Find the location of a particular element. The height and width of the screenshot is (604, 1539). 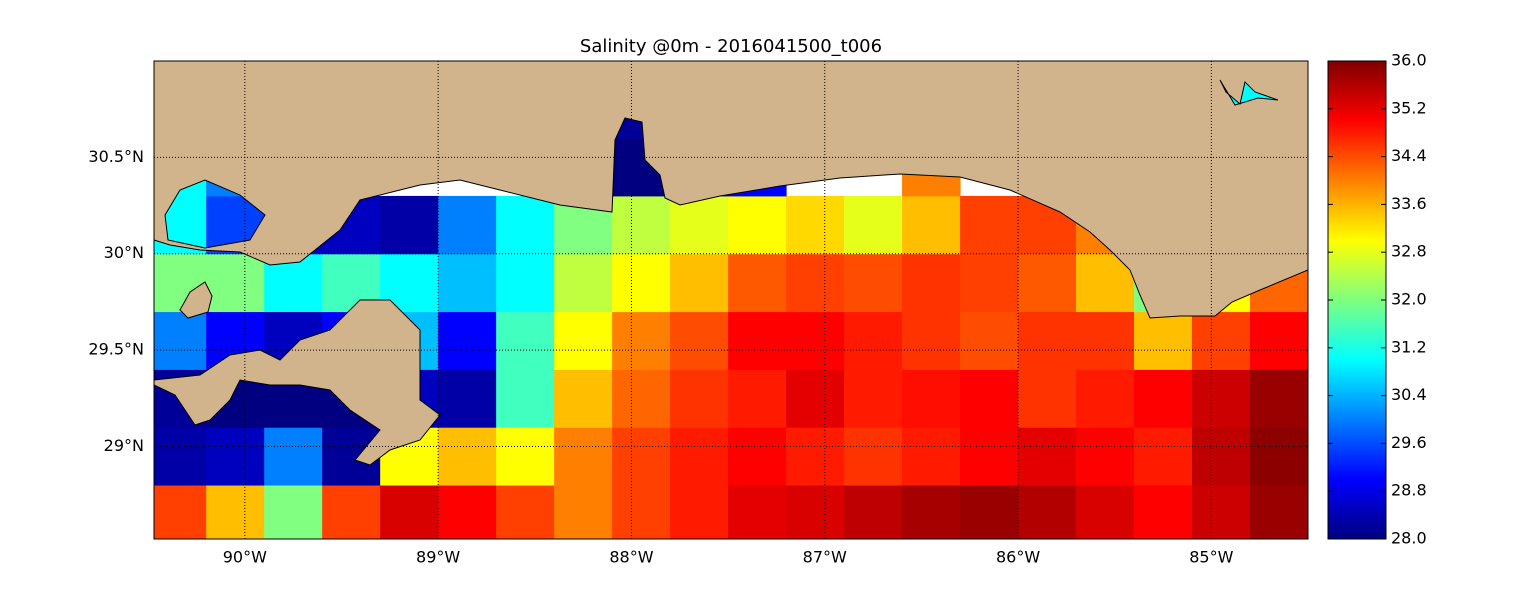

y-tick-label: 30°N is located at coordinates (124, 252).